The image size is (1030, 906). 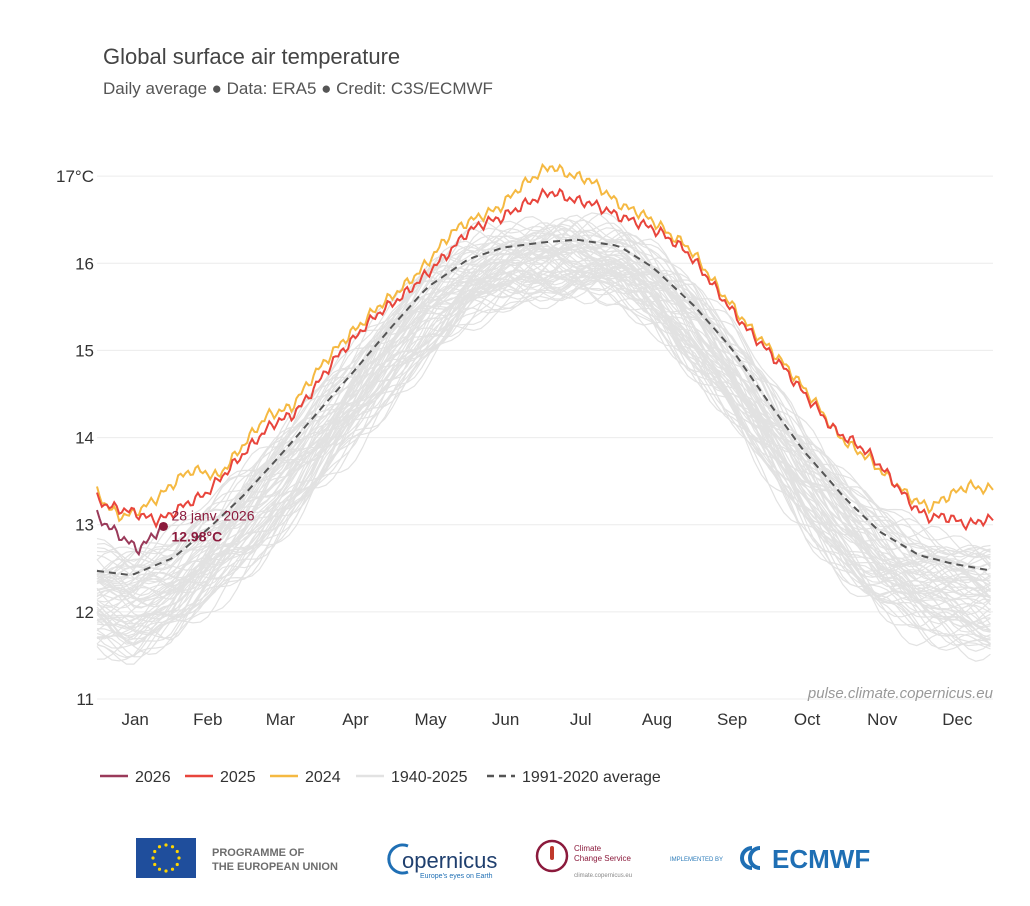 I want to click on c3s-name-2: Change Service, so click(x=602, y=858).